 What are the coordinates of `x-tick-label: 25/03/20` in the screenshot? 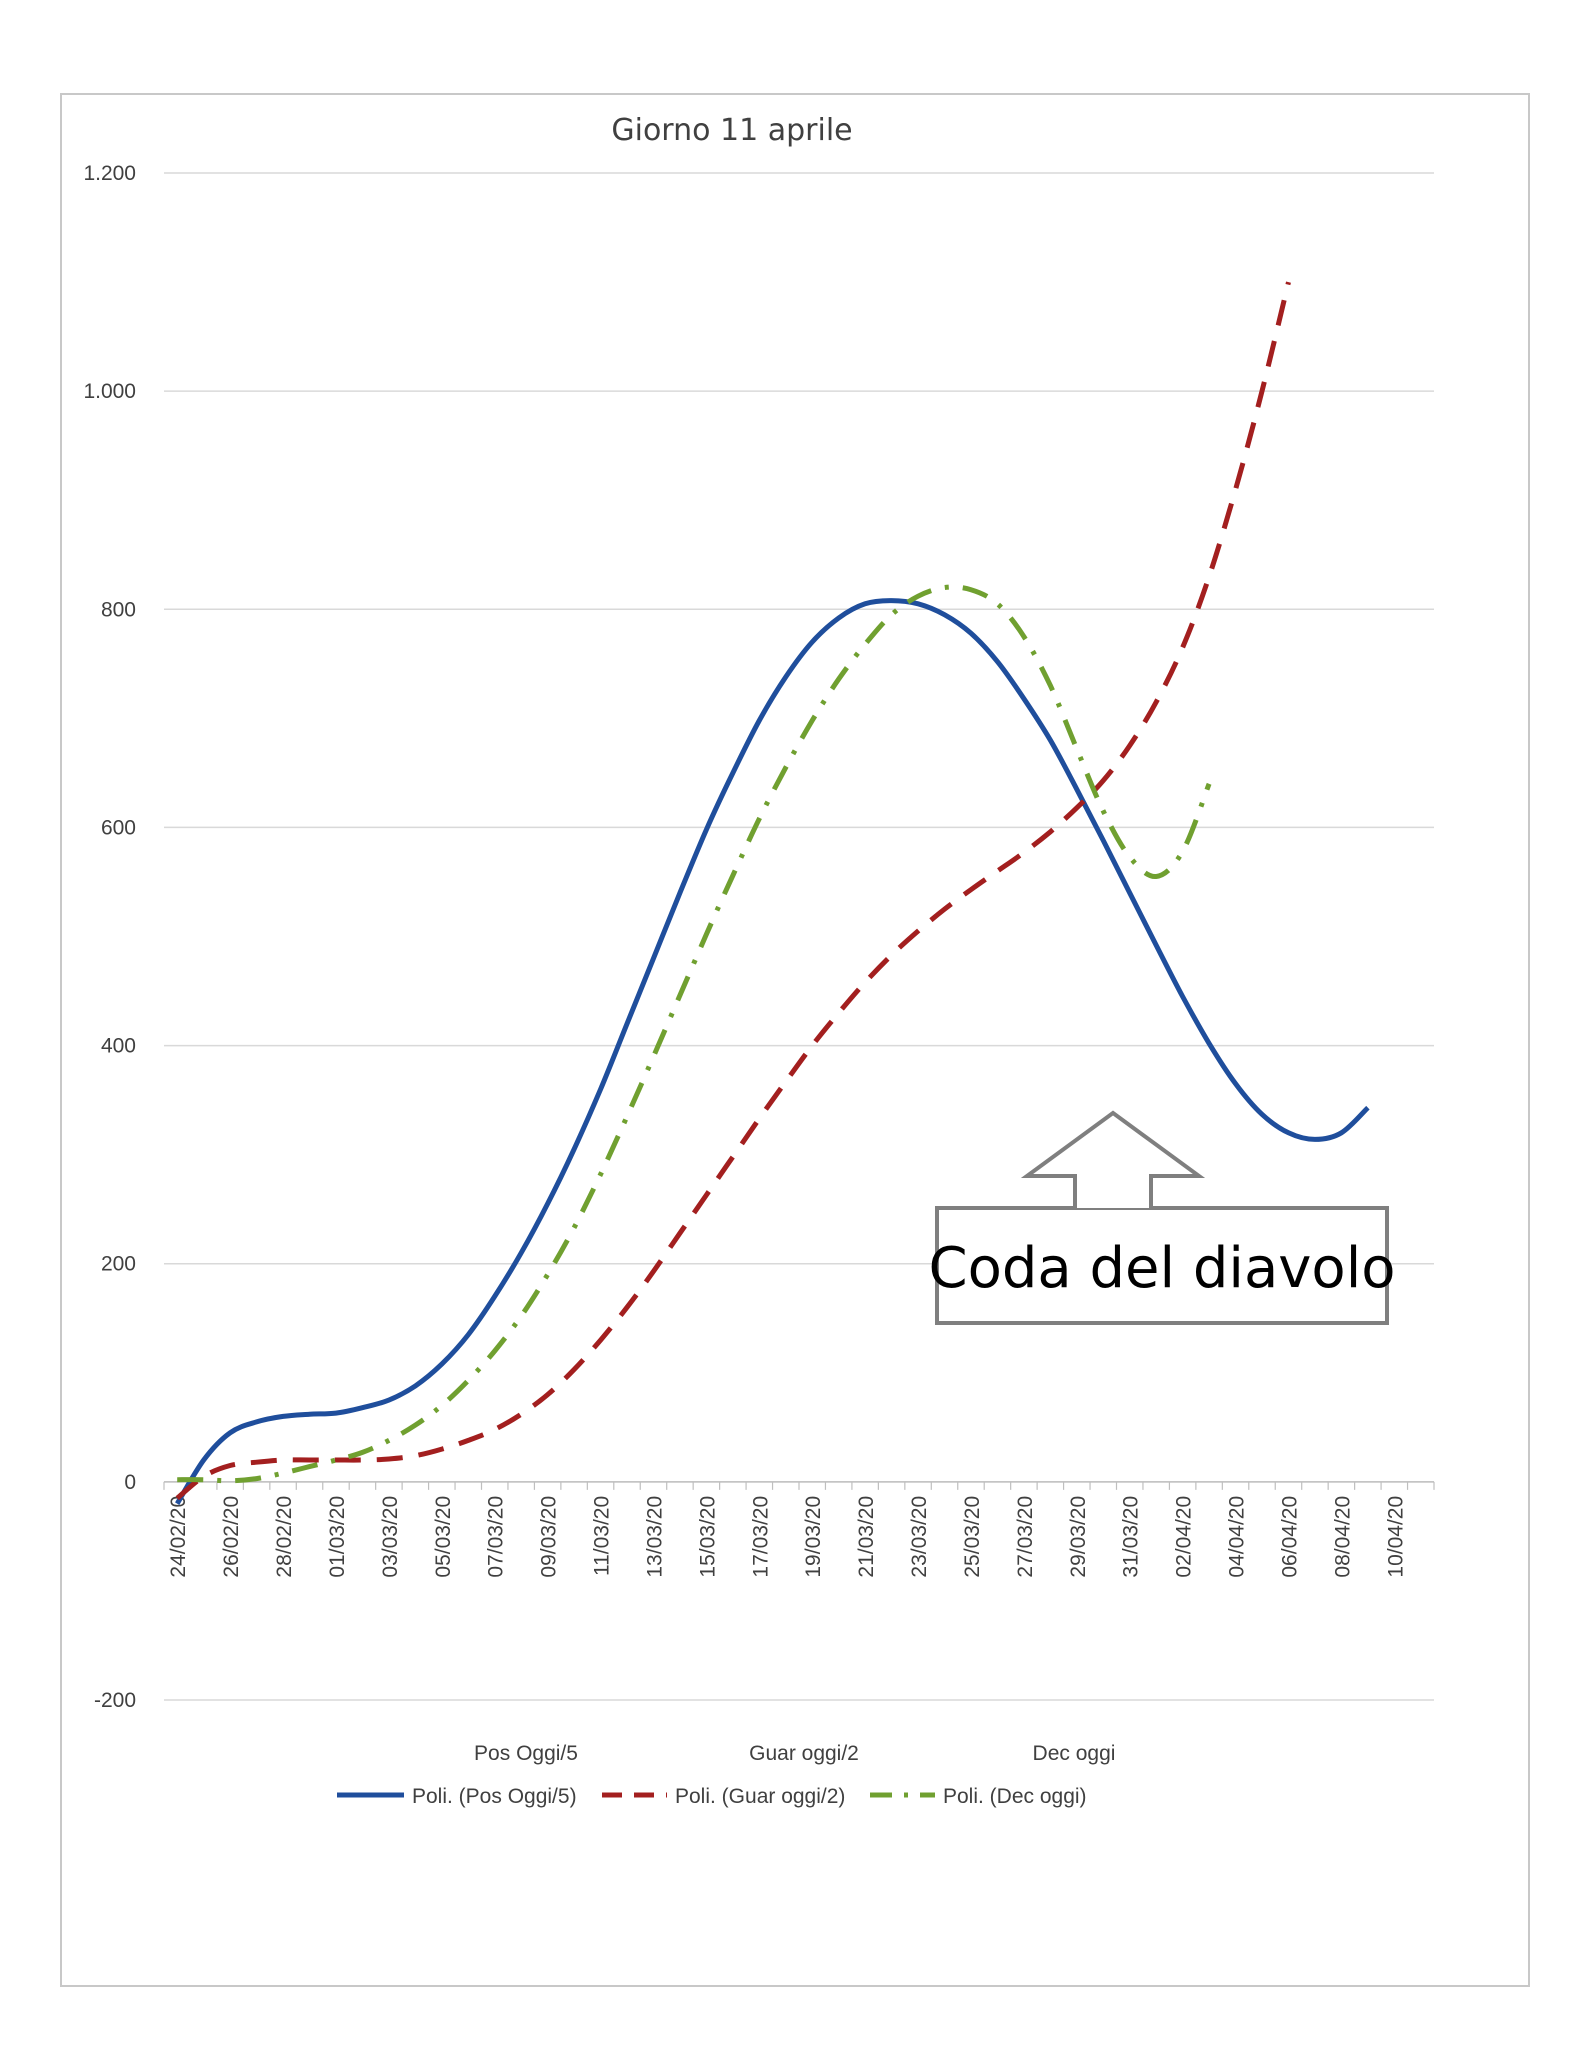 It's located at (972, 1537).